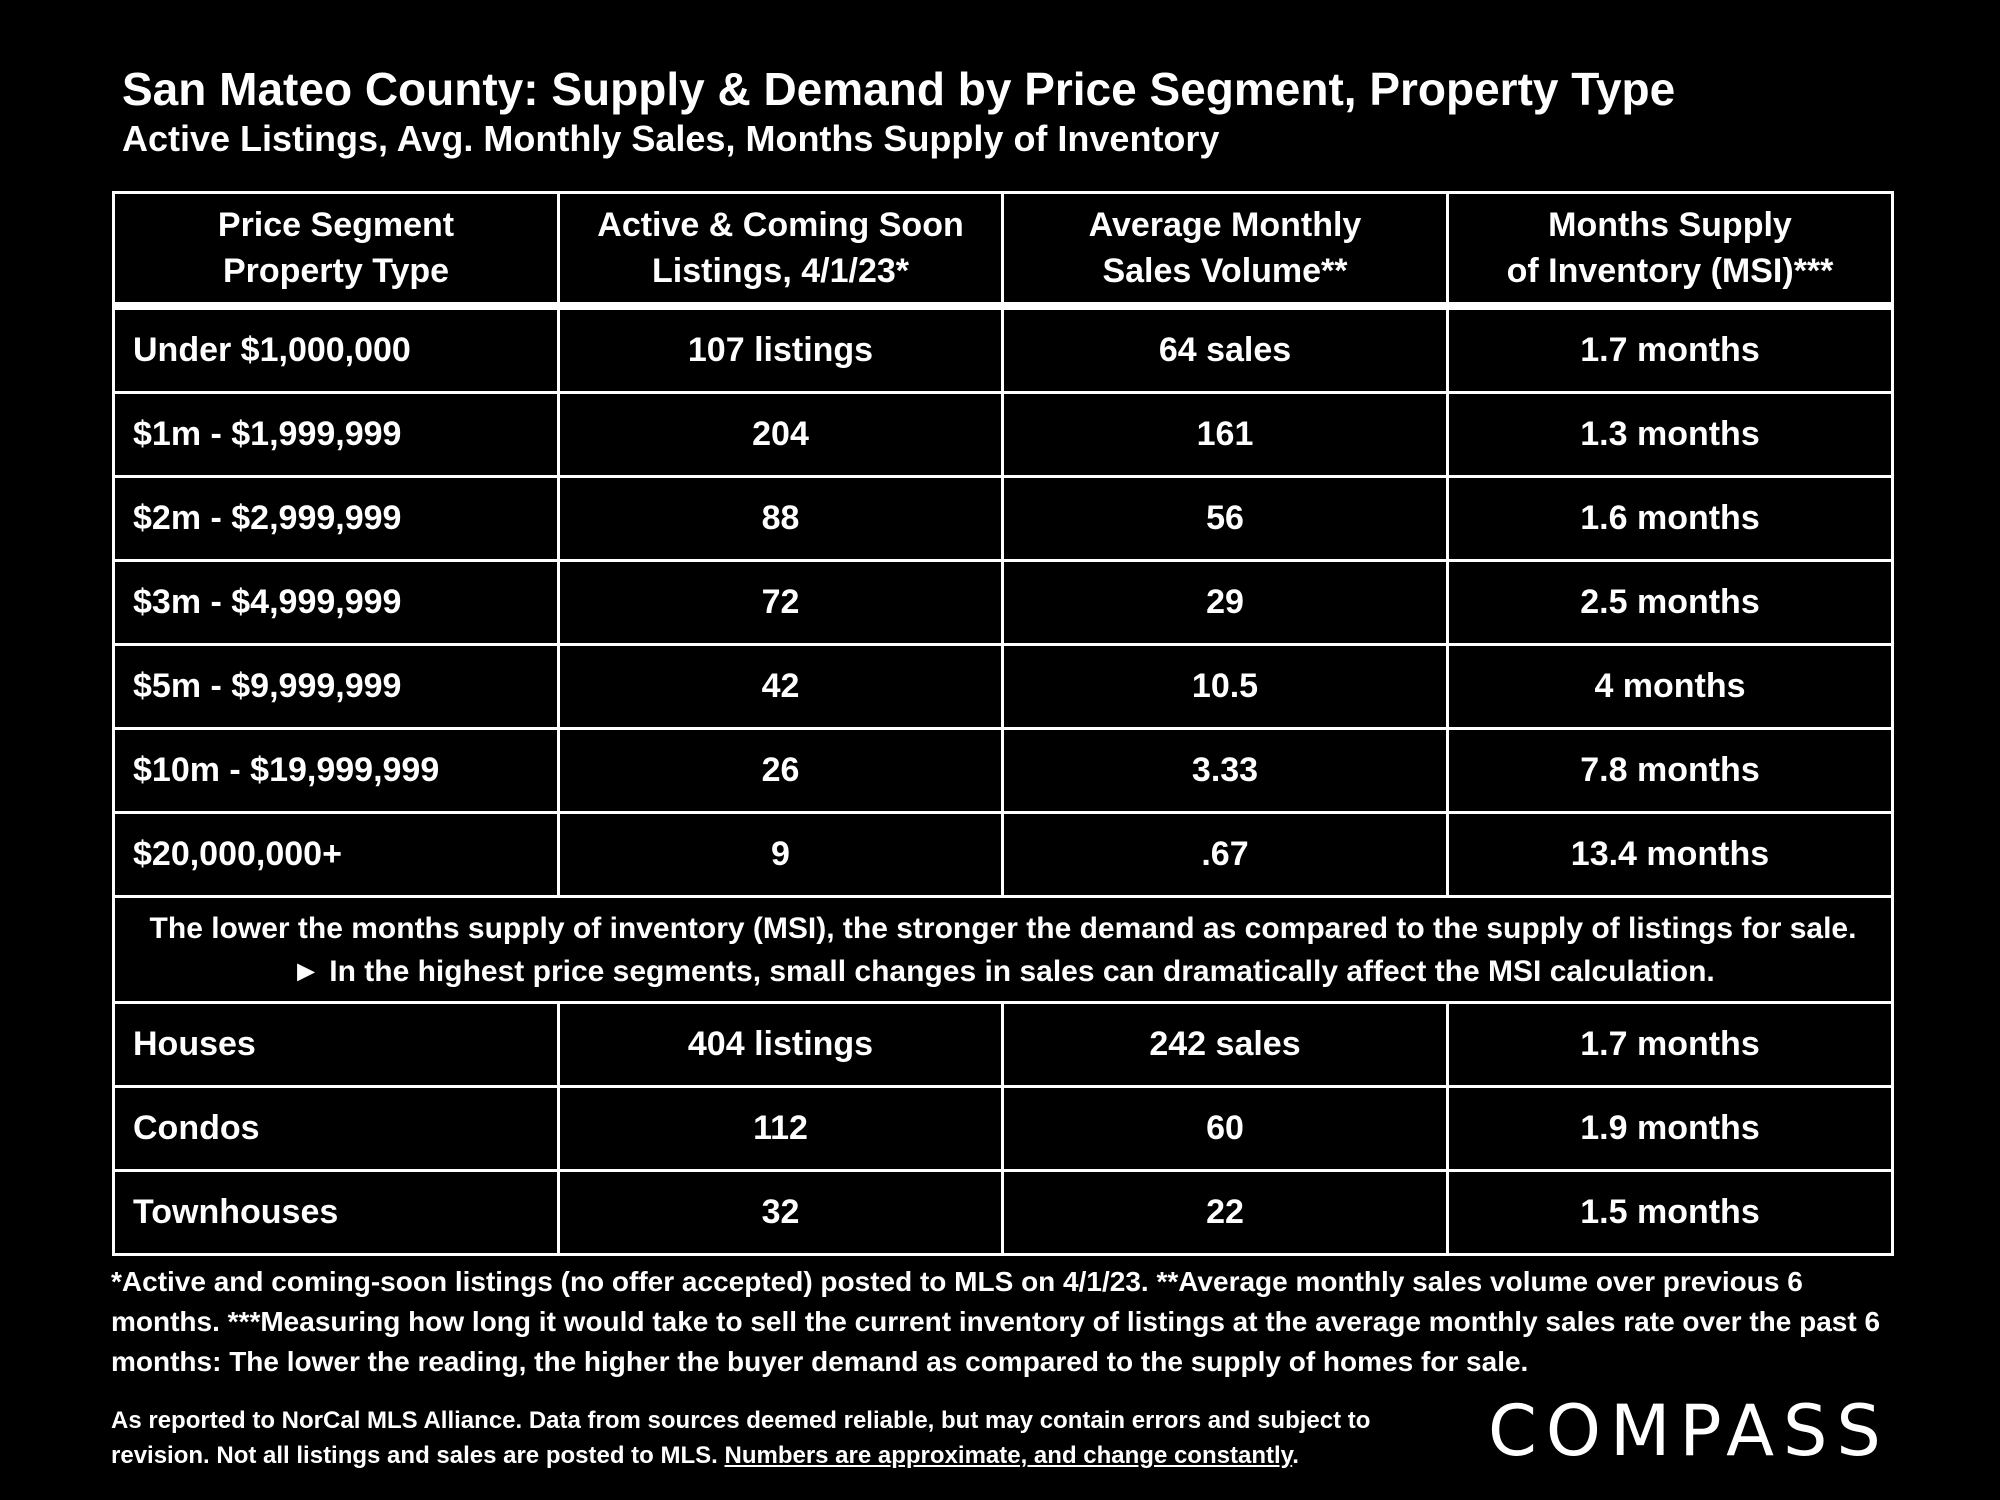 The image size is (2000, 1500). What do you see at coordinates (1225, 1128) in the screenshot?
I see `sales-cell: 60` at bounding box center [1225, 1128].